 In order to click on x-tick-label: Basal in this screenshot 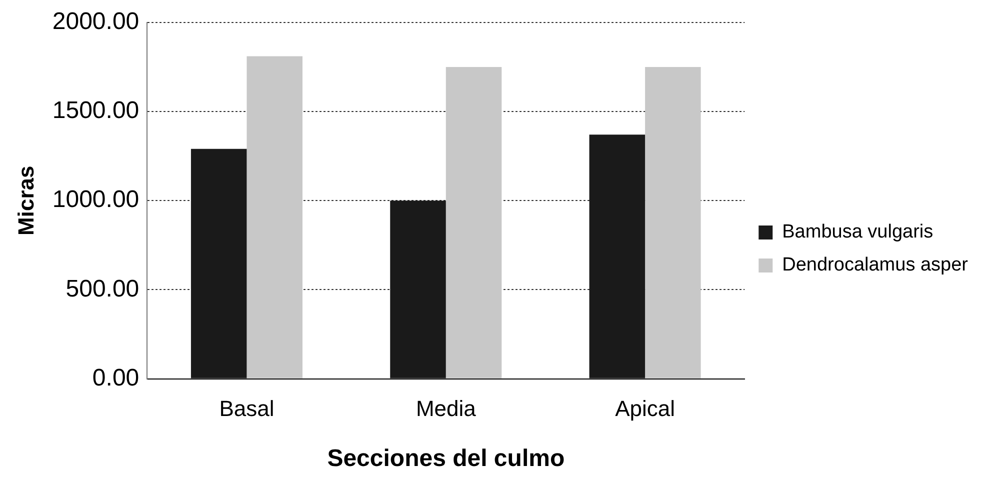, I will do `click(246, 409)`.